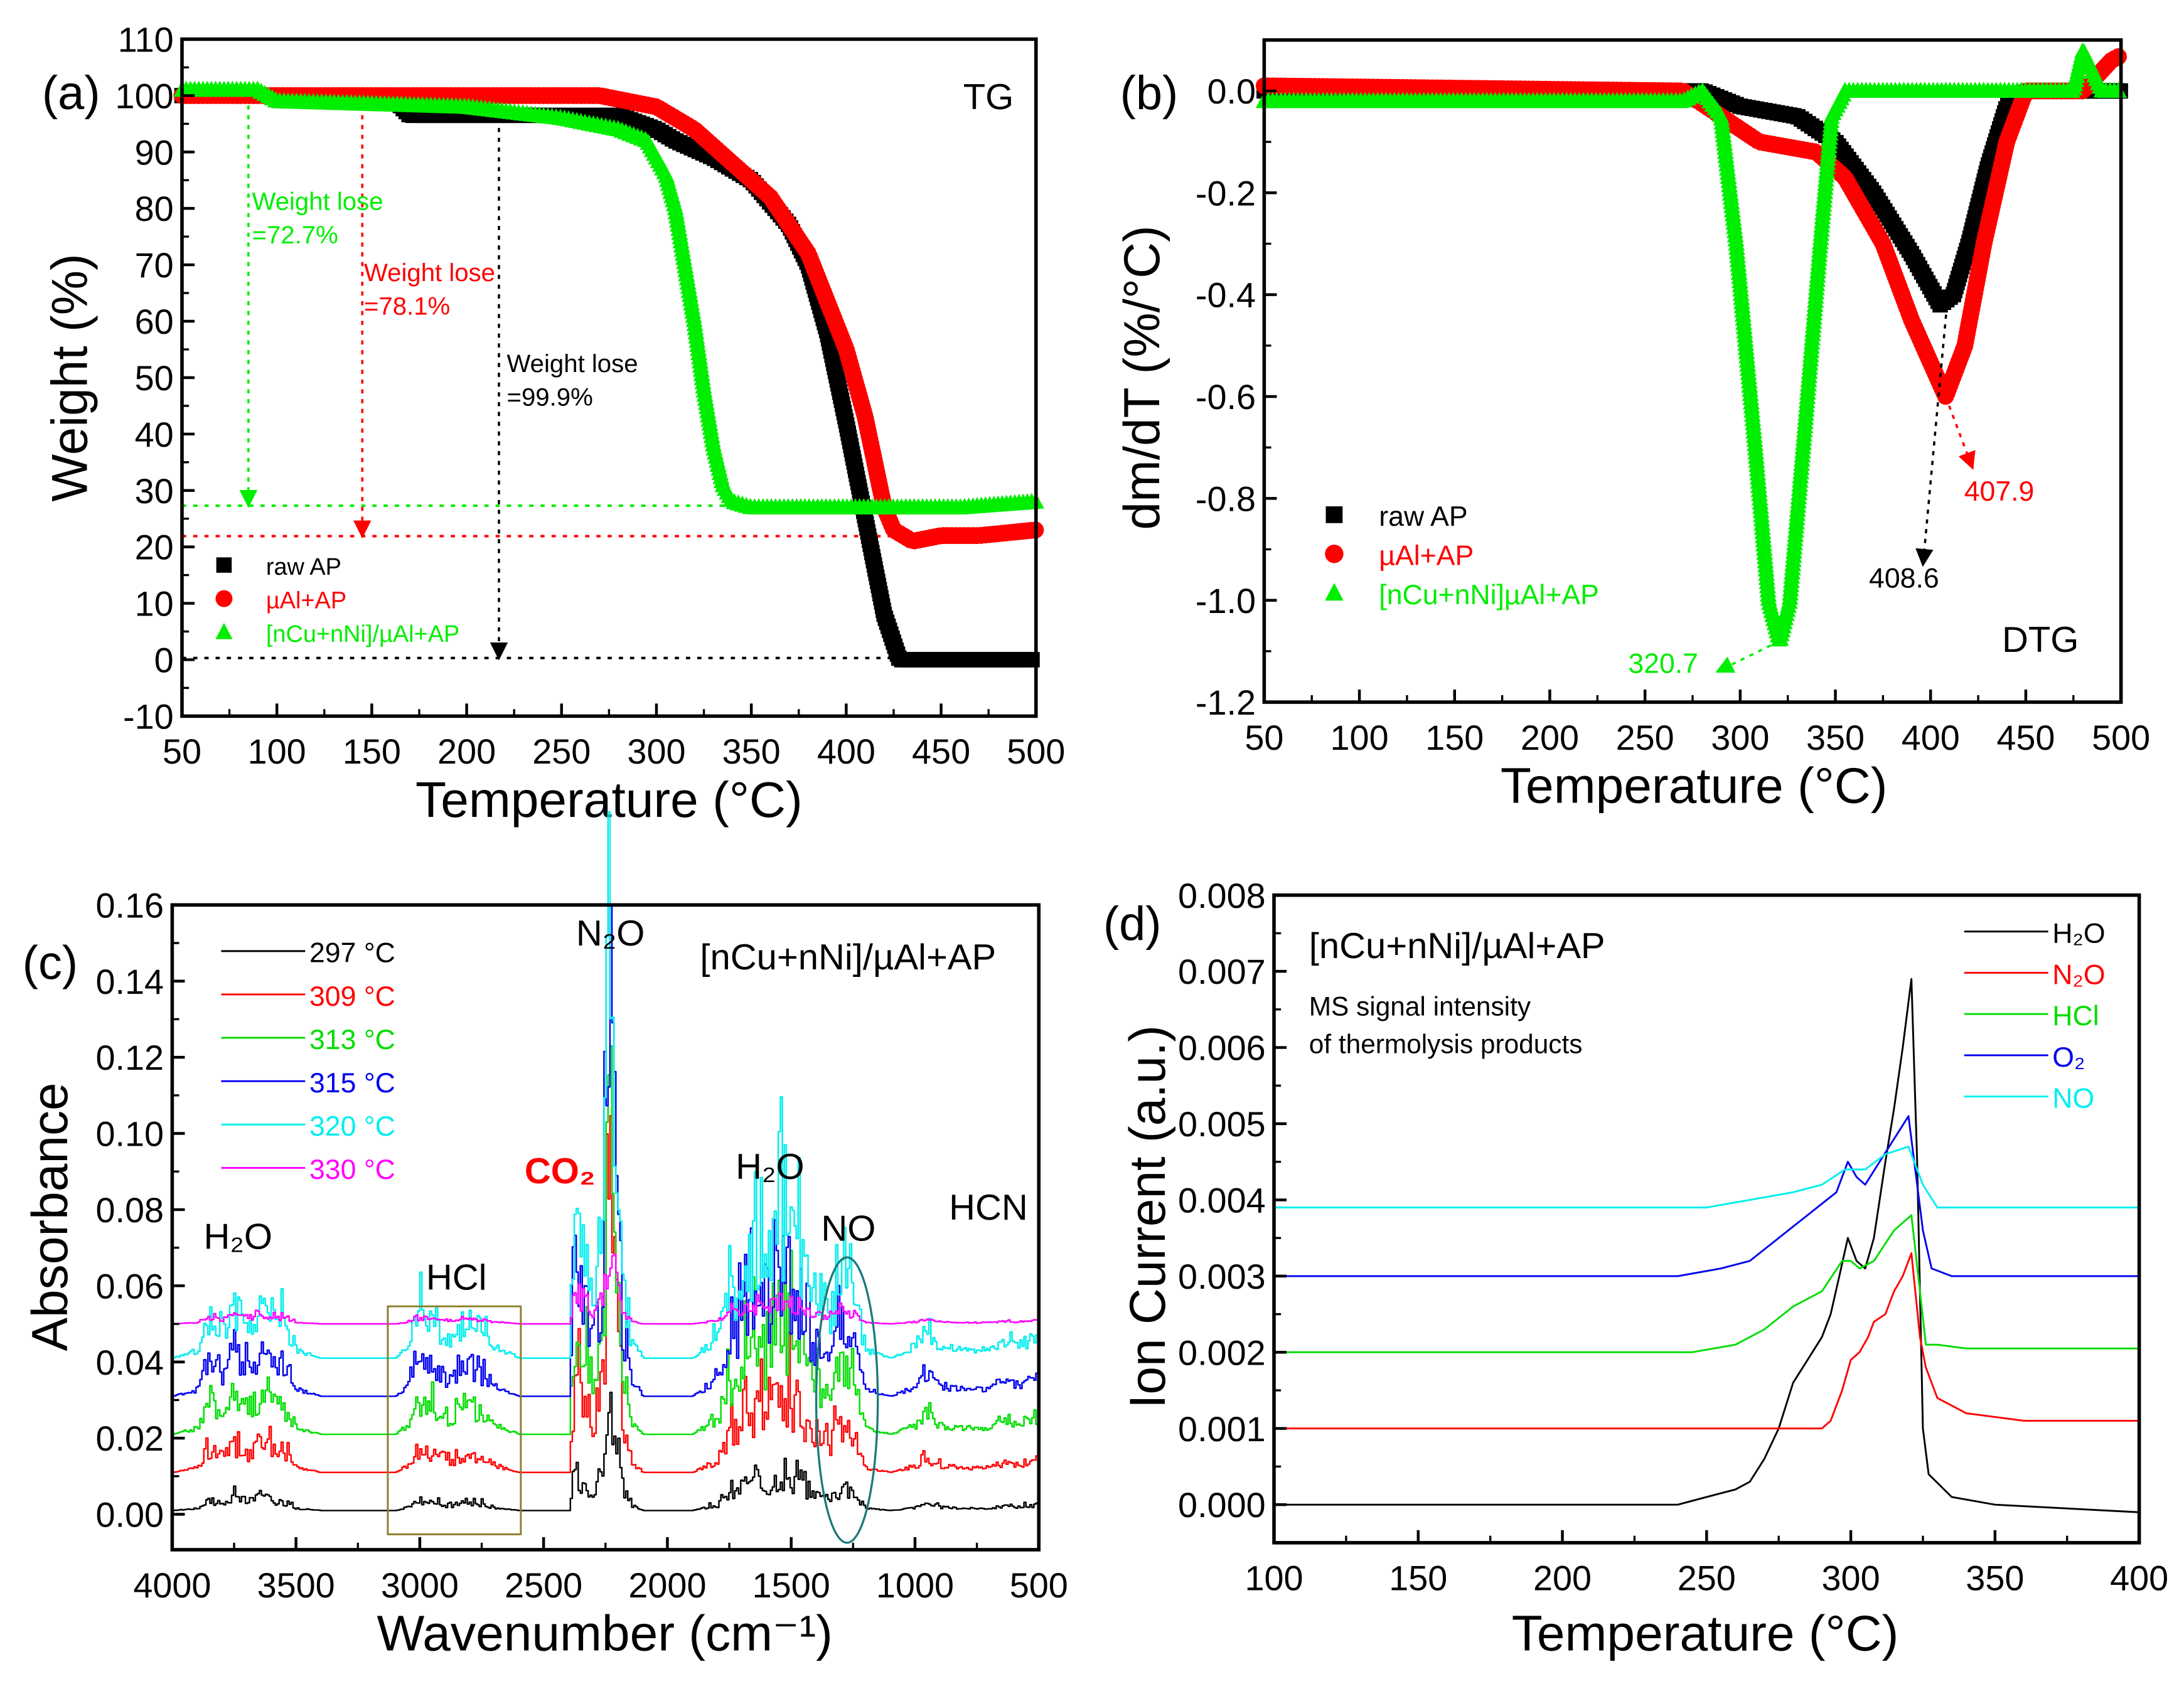  Describe the element at coordinates (129, 1515) in the screenshot. I see `y-tick-label: 0.00` at that location.